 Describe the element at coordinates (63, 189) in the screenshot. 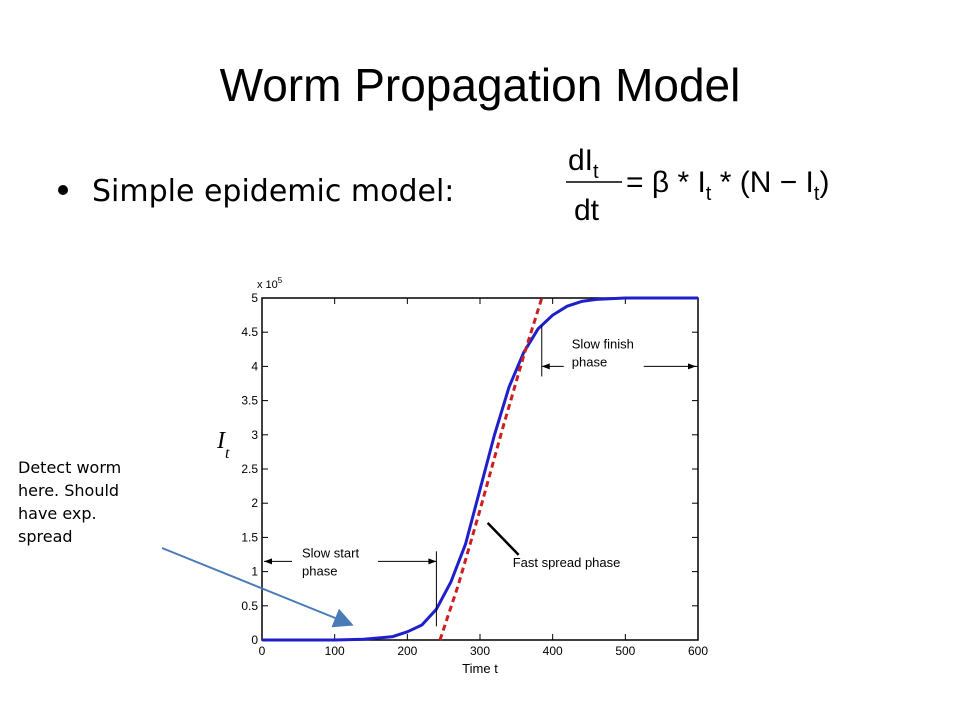

I see `bullet-dot-icon` at that location.